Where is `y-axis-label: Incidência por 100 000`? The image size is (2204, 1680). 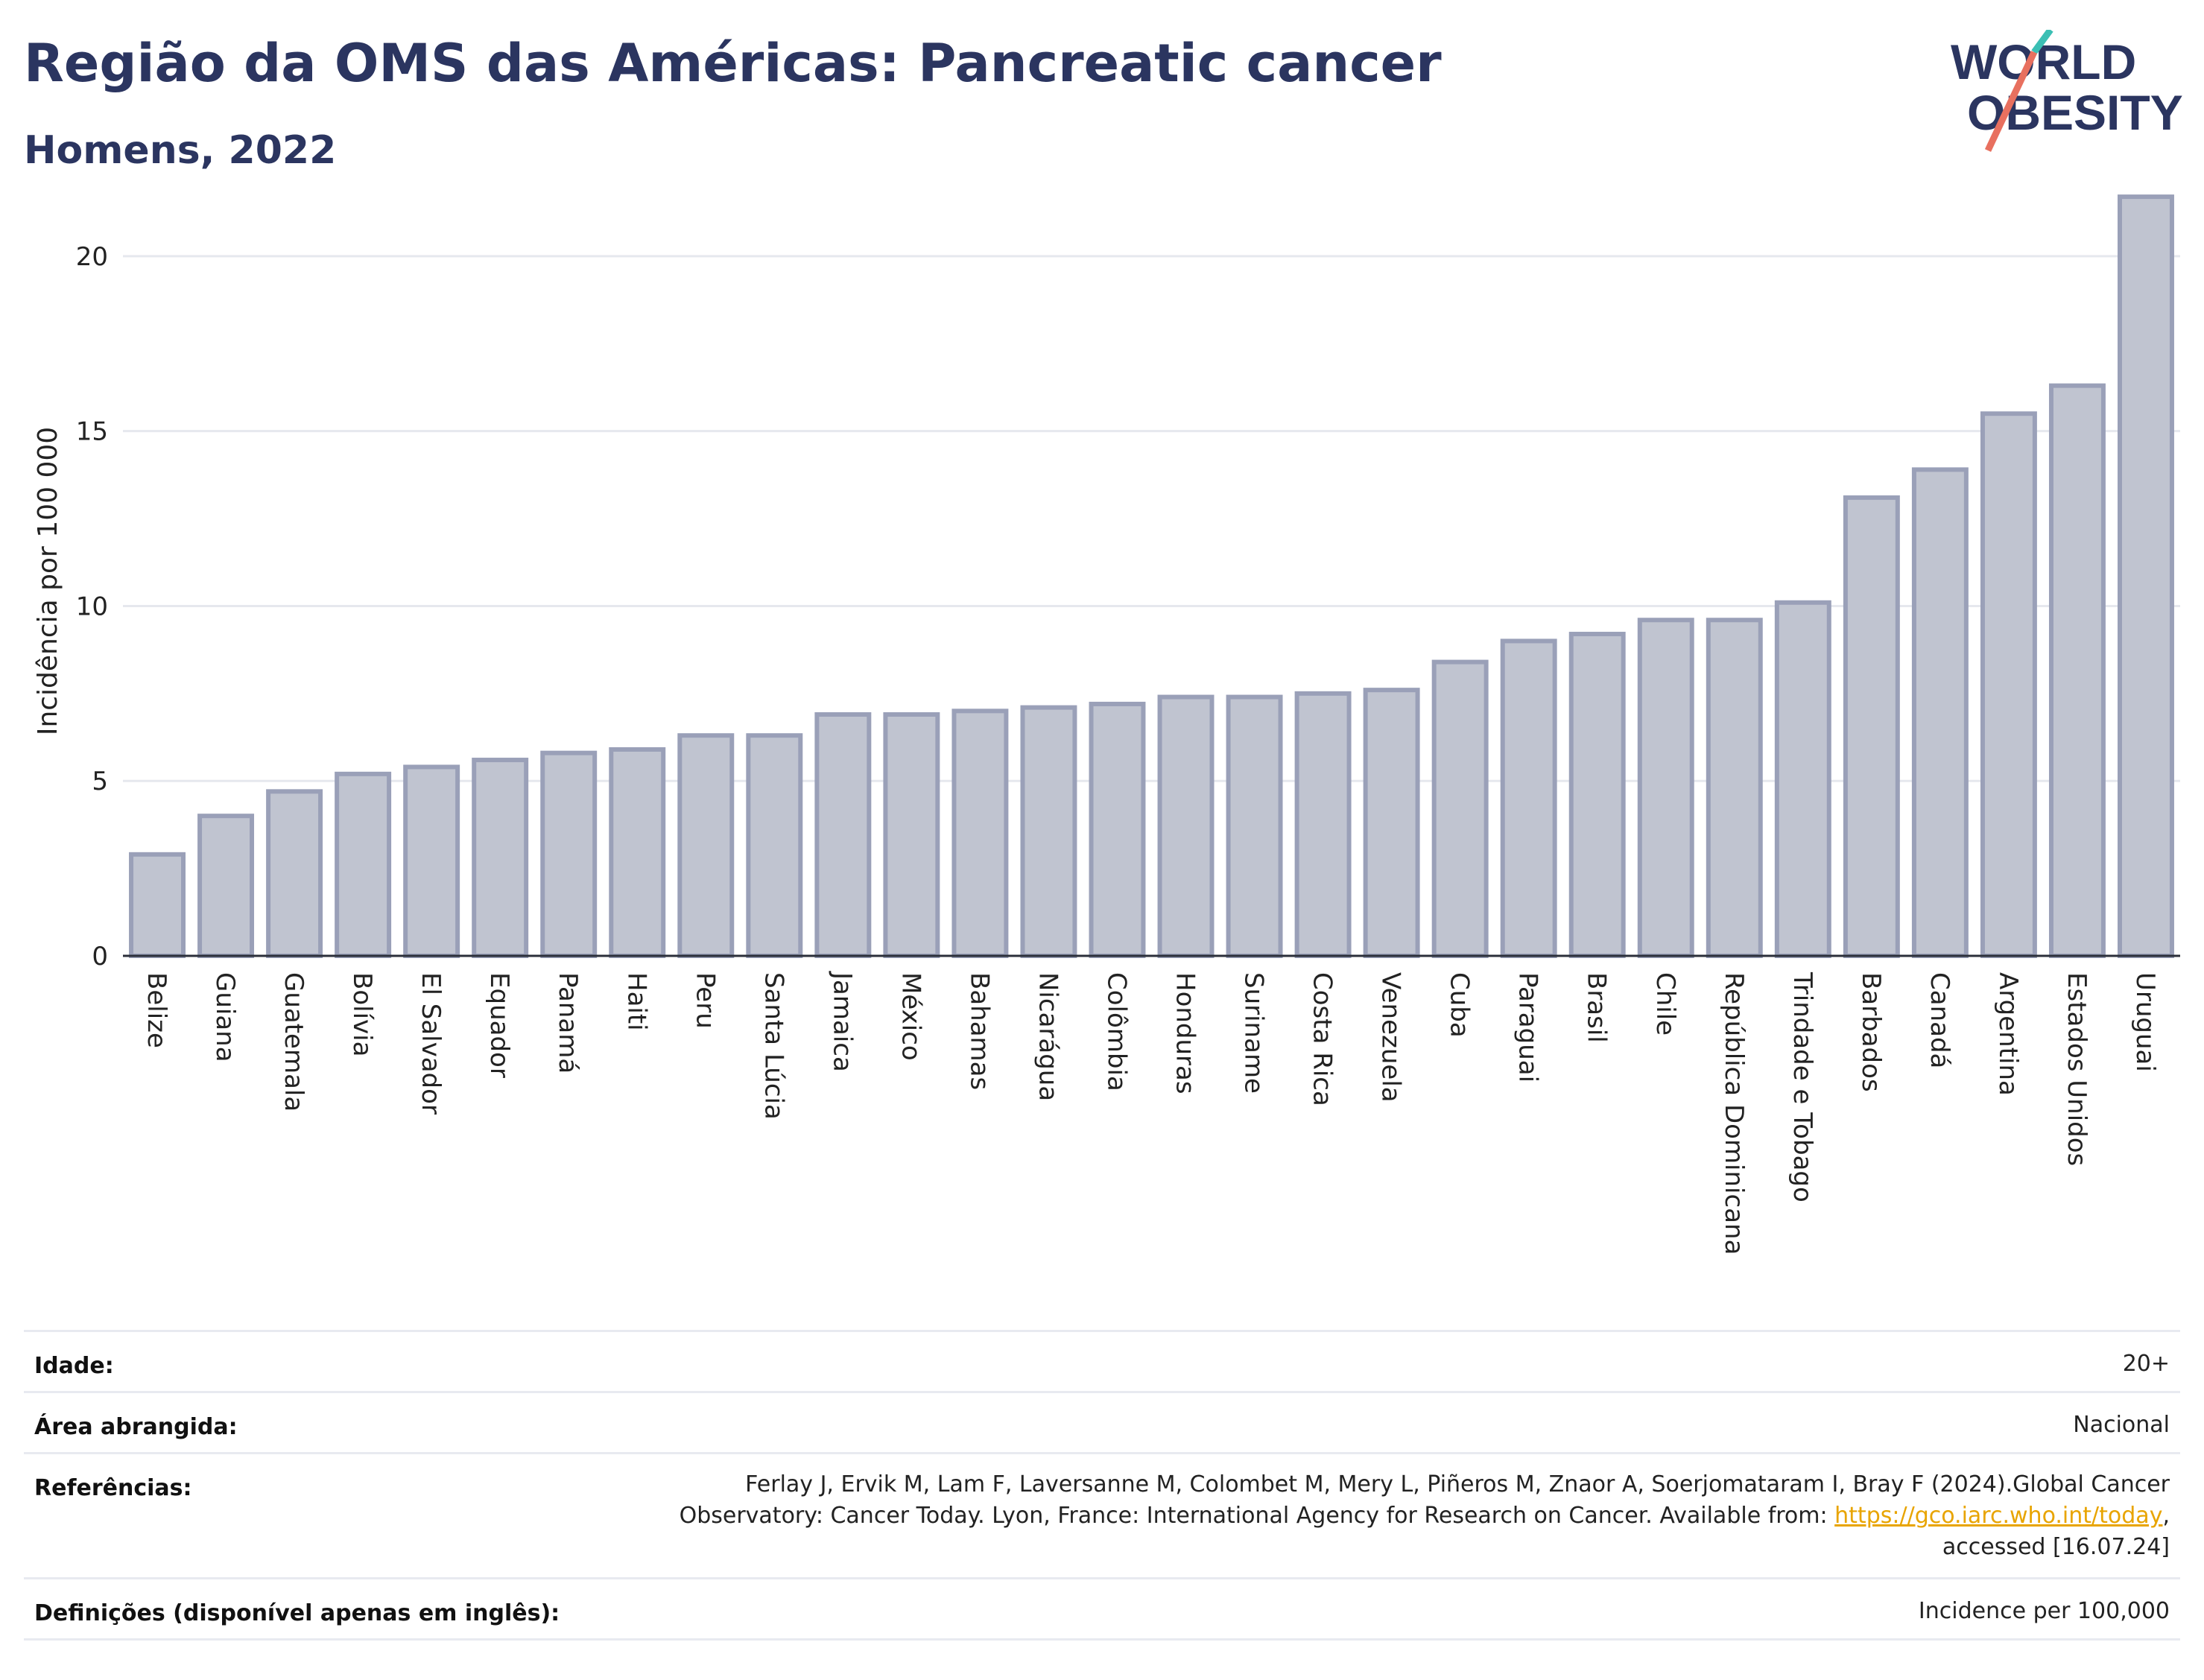
y-axis-label: Incidência por 100 000 is located at coordinates (48, 581).